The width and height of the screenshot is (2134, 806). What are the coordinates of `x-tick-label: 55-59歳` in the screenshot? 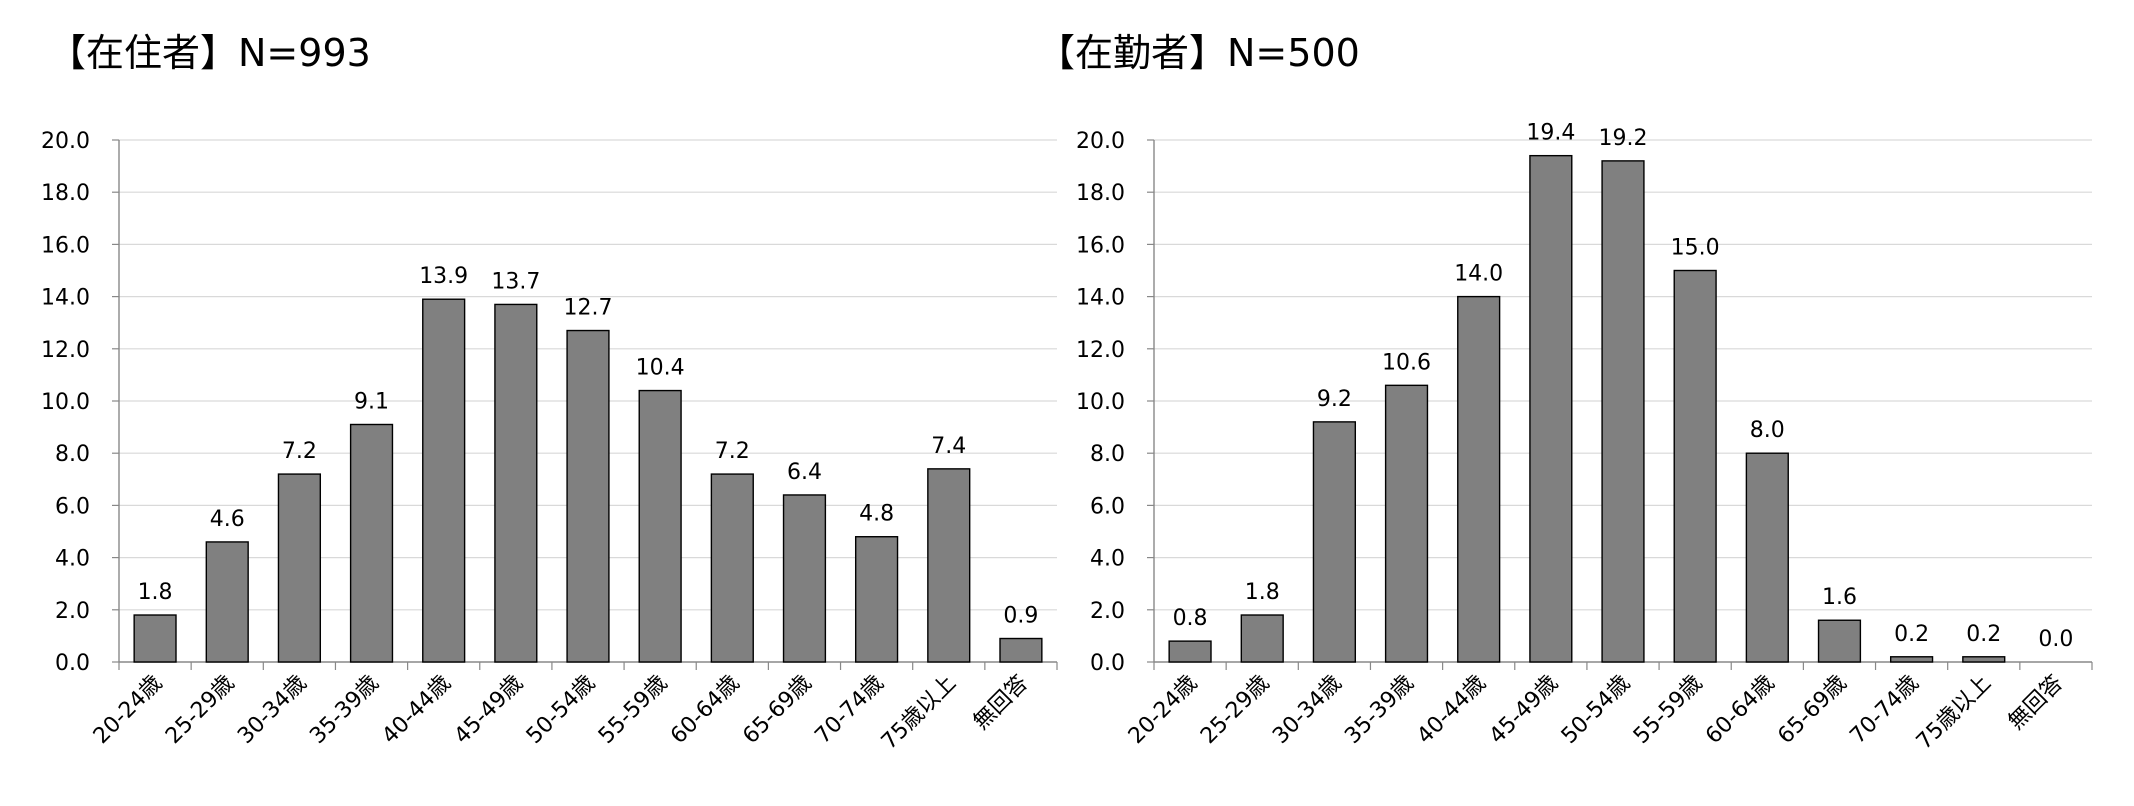 It's located at (1668, 710).